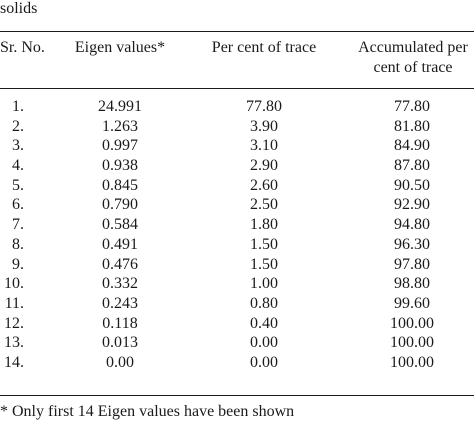 The width and height of the screenshot is (474, 422). What do you see at coordinates (120, 362) in the screenshot?
I see `cell-eigen-value: 0.00` at bounding box center [120, 362].